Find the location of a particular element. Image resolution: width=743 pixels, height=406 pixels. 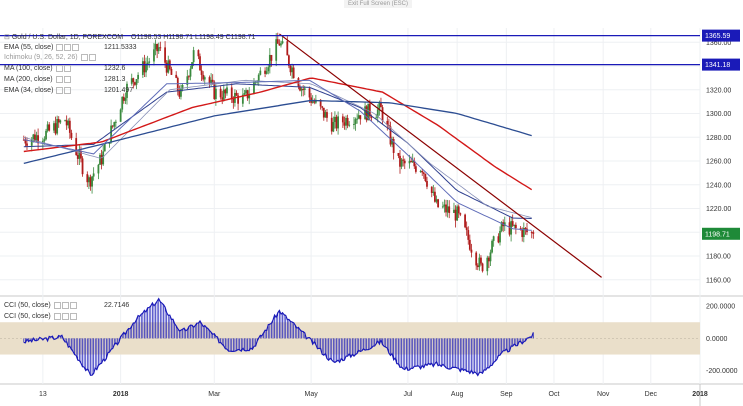

cci-y-tick-label: -200.0000 is located at coordinates (722, 371).